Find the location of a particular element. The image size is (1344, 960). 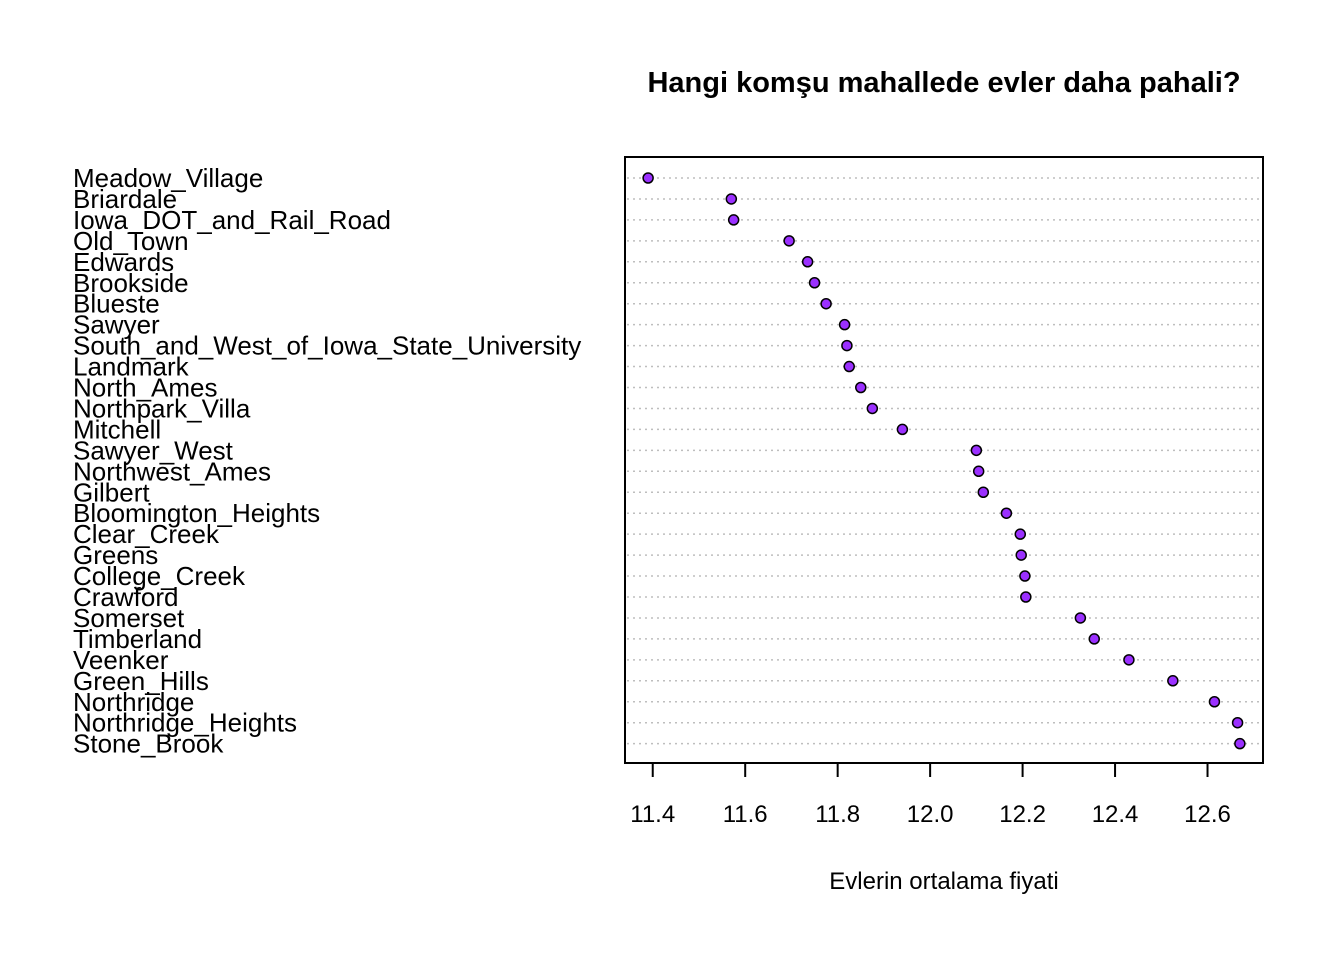

category-label: Sawyer is located at coordinates (116, 325).